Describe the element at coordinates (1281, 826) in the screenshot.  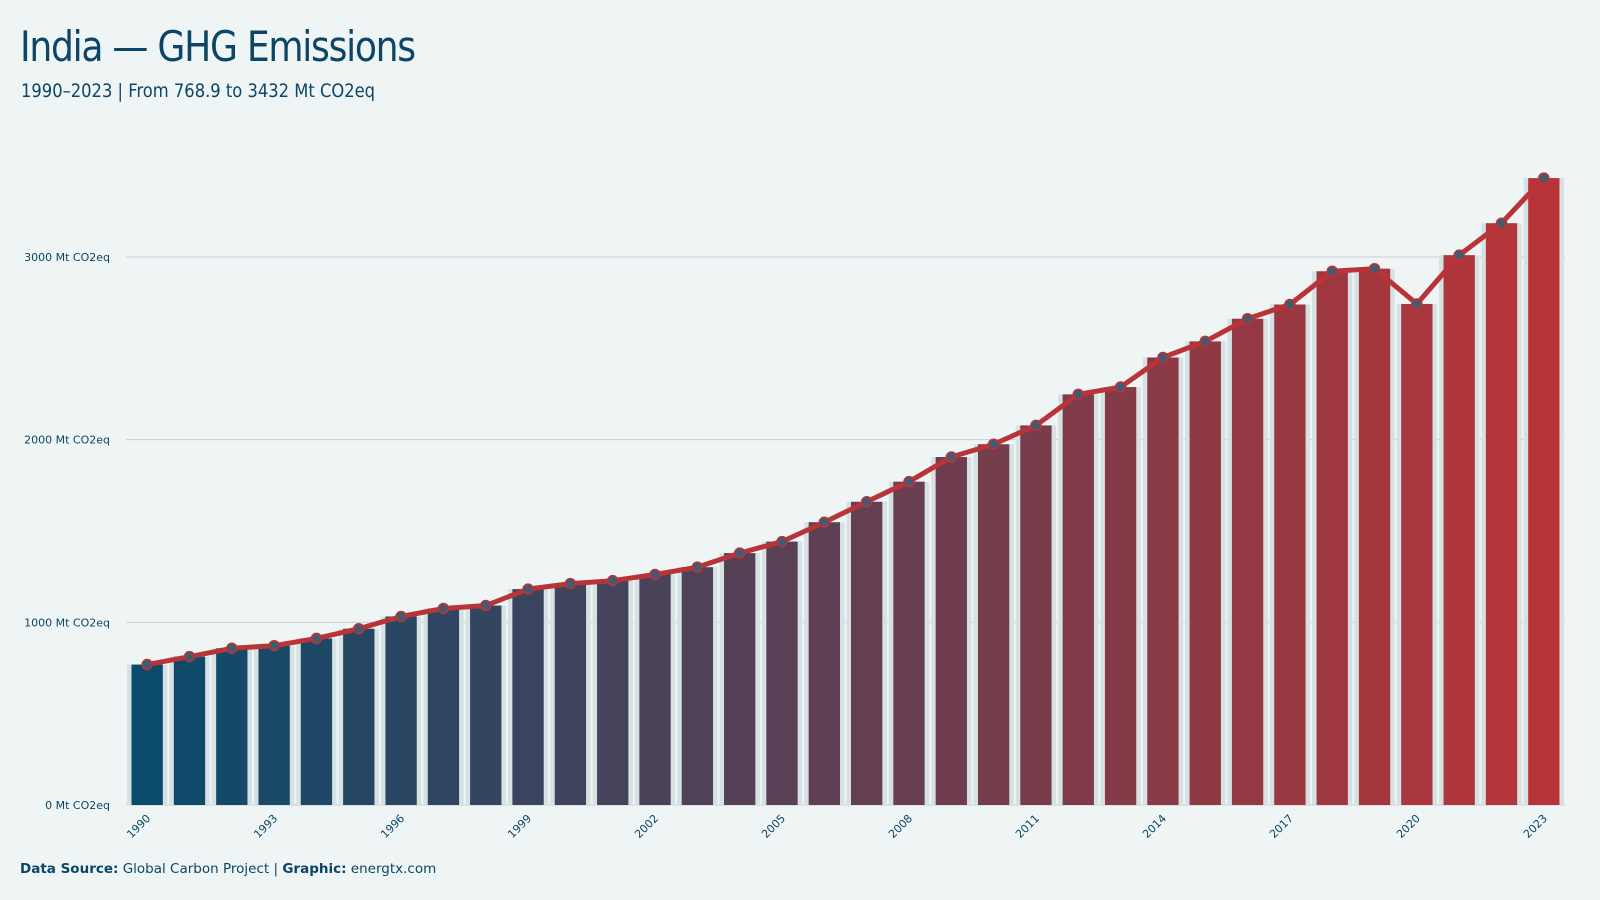
I see `x-tick-label: 2017` at that location.